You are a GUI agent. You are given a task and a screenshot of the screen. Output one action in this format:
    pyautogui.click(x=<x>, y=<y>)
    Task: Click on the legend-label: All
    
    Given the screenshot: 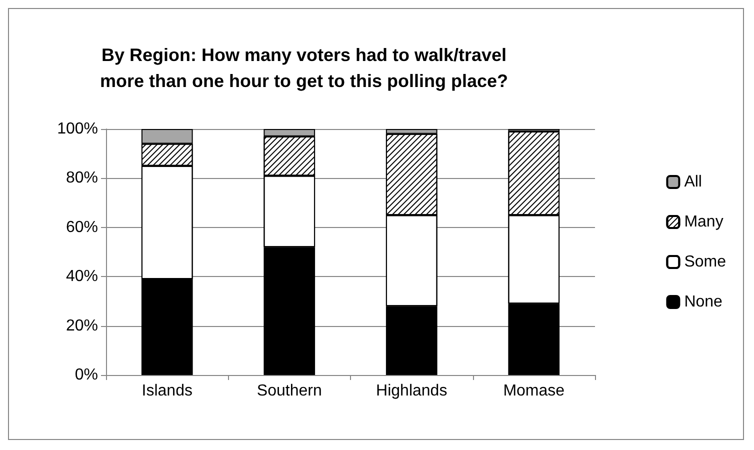 What is the action you would take?
    pyautogui.click(x=693, y=182)
    